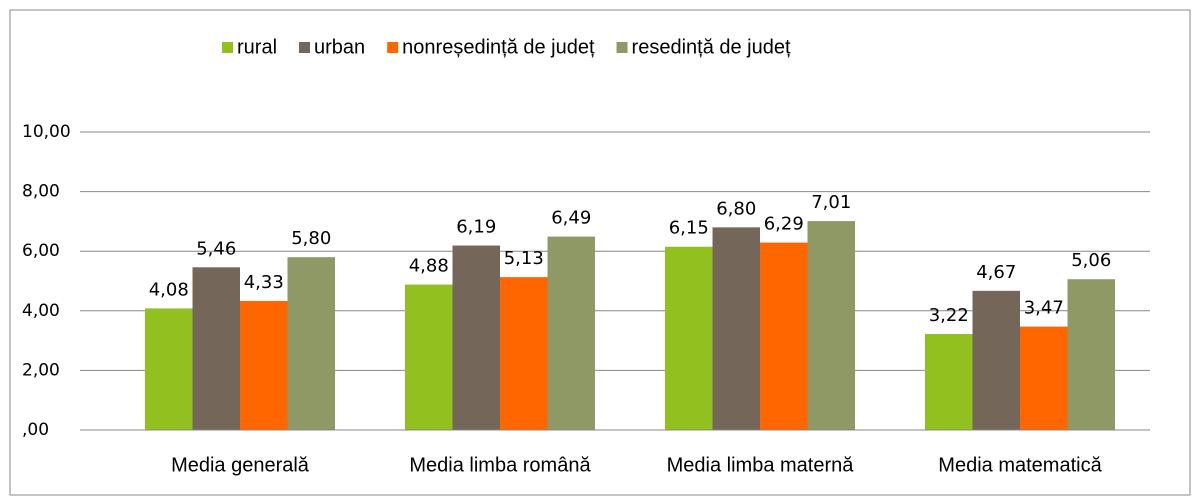 The image size is (1203, 502). What do you see at coordinates (35, 430) in the screenshot?
I see `y-tick-label: ,00` at bounding box center [35, 430].